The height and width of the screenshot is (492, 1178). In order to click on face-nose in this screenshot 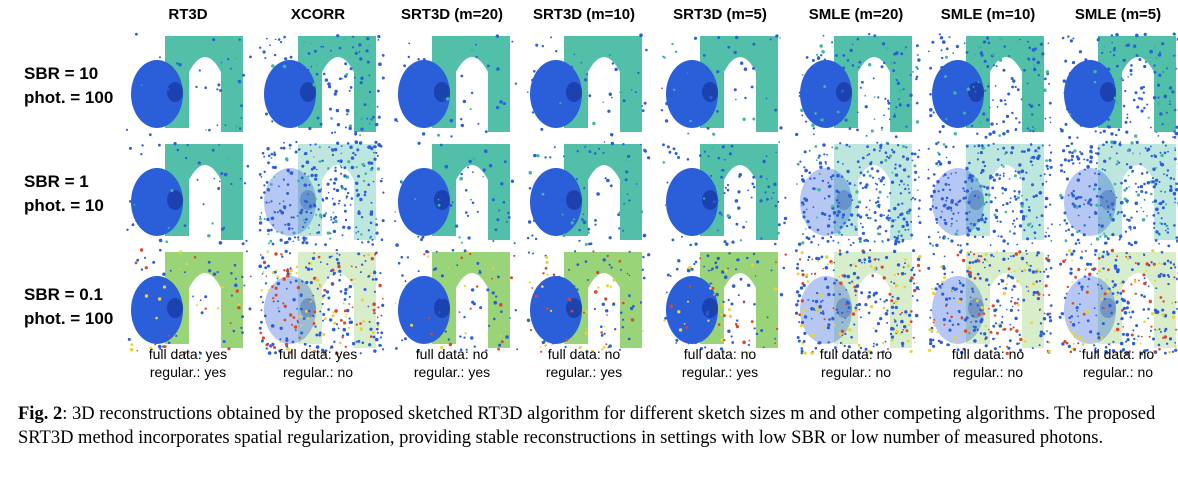, I will do `click(574, 200)`.